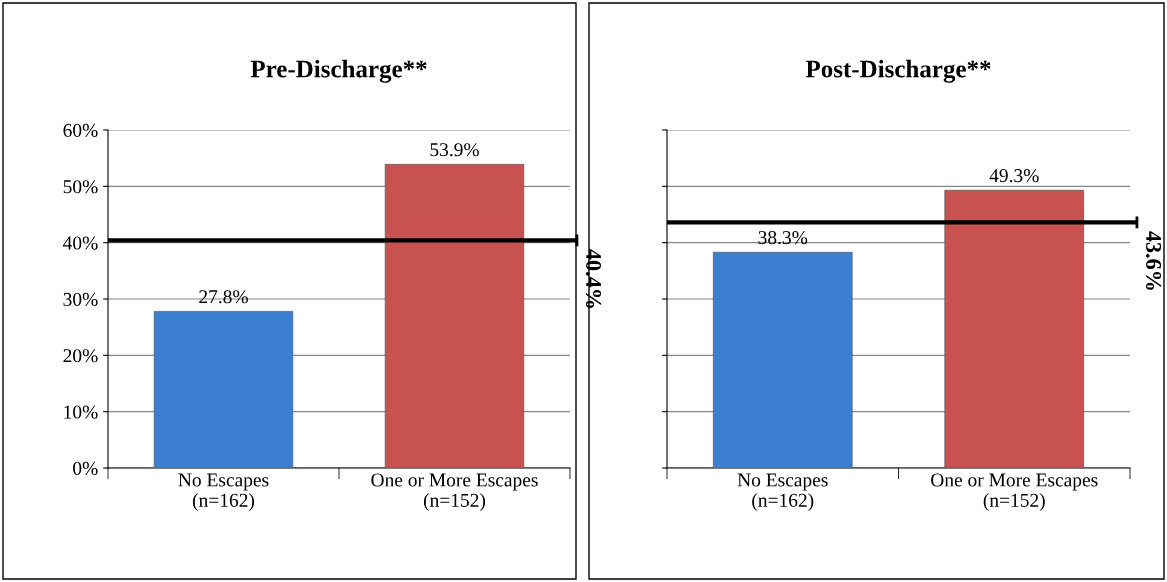  Describe the element at coordinates (80, 130) in the screenshot. I see `y-tick-label: 60%` at that location.